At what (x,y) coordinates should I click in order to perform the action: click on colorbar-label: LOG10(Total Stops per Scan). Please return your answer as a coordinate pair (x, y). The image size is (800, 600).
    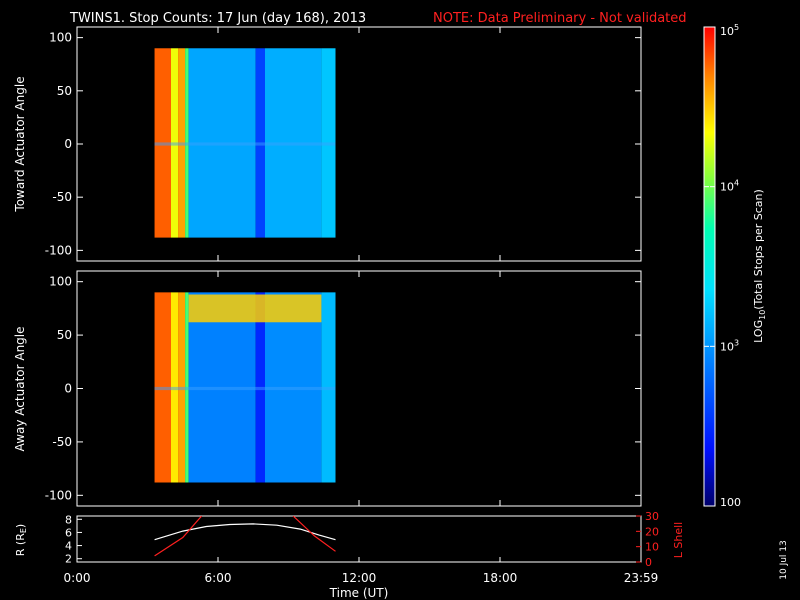
    Looking at the image, I should click on (759, 266).